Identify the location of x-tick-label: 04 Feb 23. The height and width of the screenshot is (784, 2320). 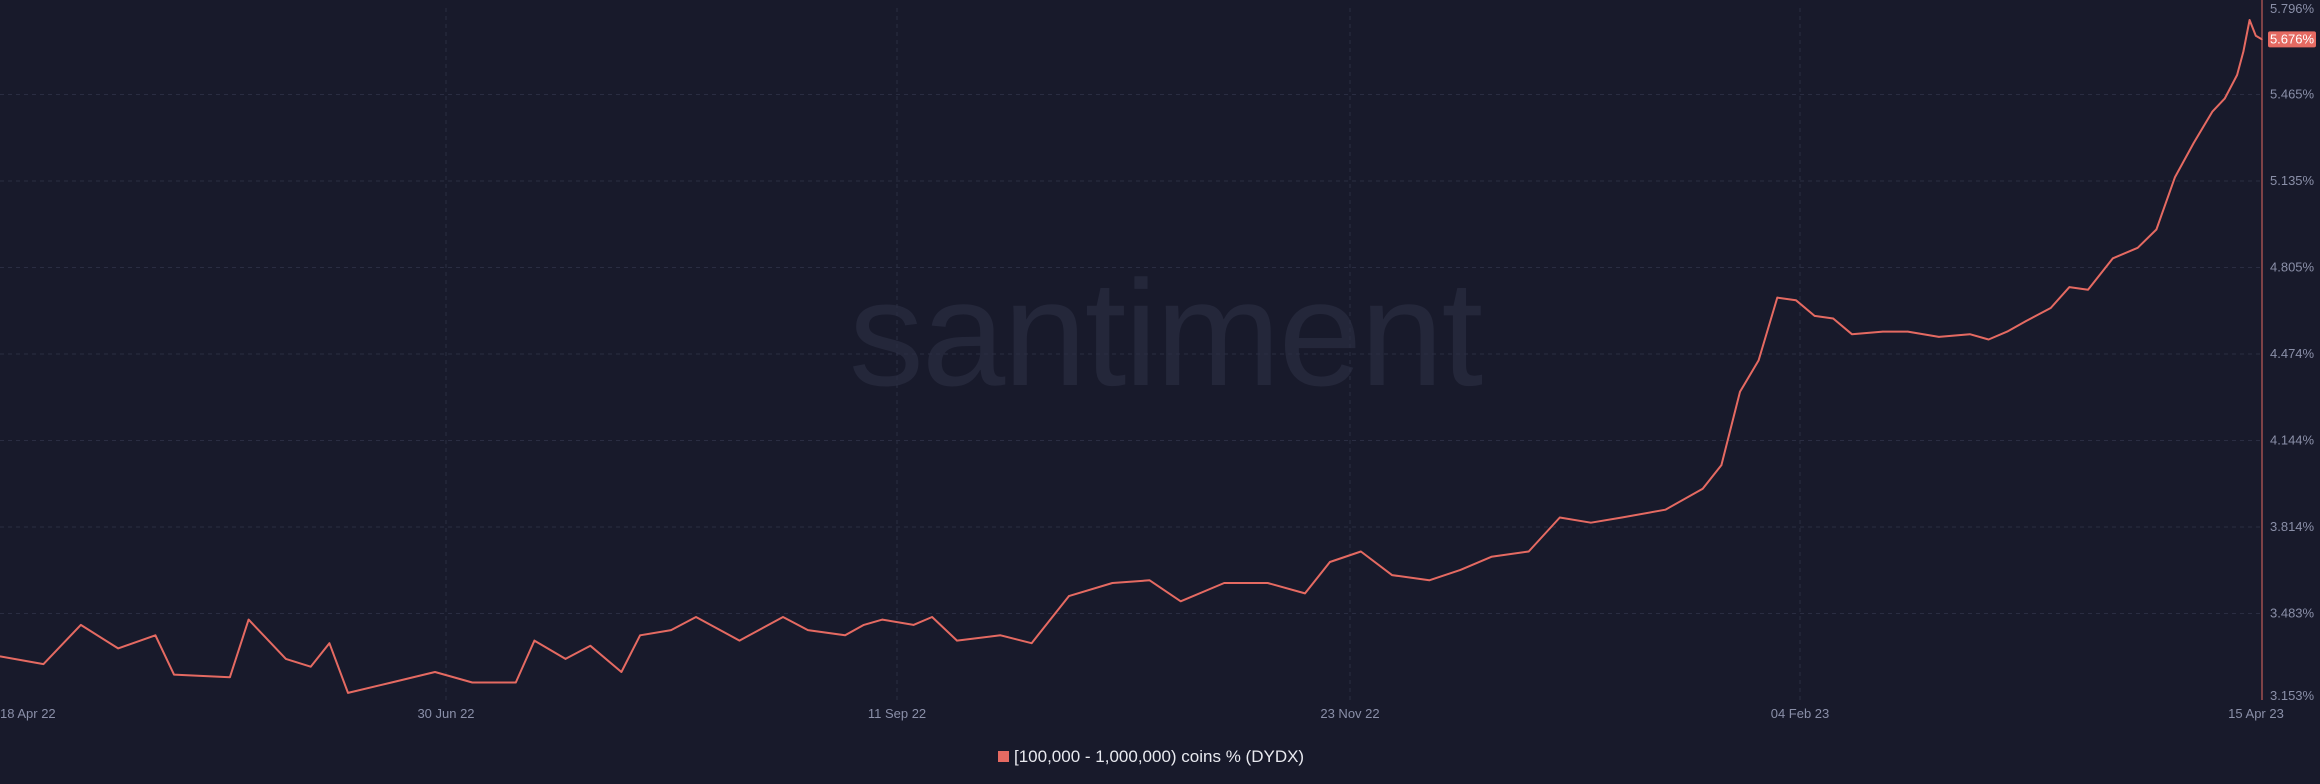
(1800, 713).